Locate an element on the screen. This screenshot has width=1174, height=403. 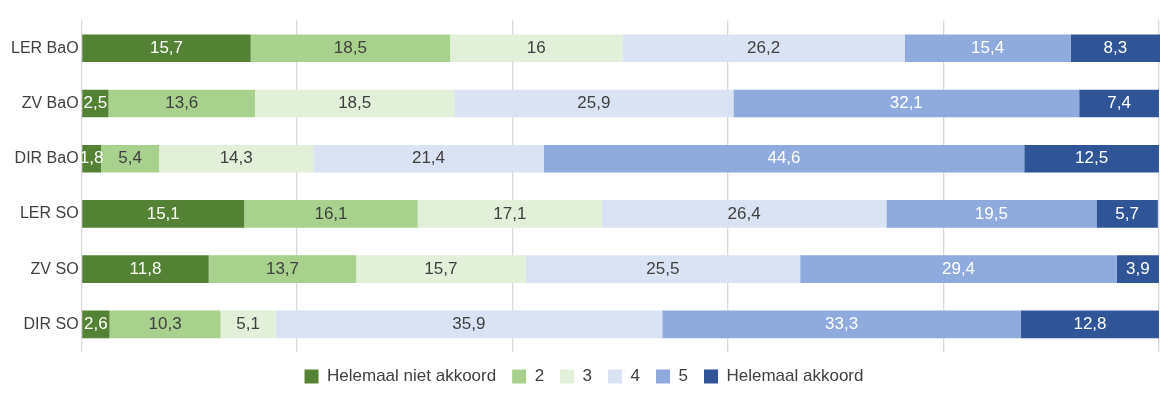
data-label: 2,5 is located at coordinates (95, 103).